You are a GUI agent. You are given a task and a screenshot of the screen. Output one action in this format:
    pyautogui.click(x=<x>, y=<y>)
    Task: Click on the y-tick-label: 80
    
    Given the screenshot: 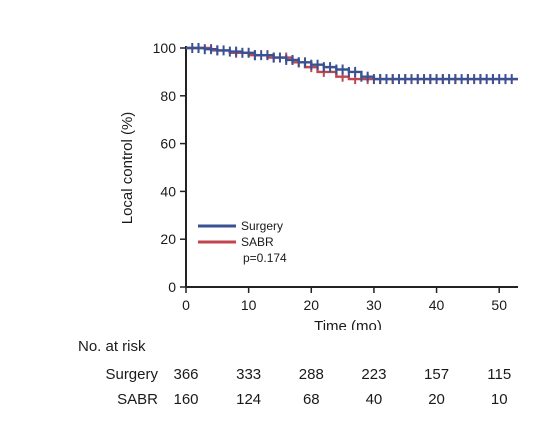 What is the action you would take?
    pyautogui.click(x=168, y=96)
    